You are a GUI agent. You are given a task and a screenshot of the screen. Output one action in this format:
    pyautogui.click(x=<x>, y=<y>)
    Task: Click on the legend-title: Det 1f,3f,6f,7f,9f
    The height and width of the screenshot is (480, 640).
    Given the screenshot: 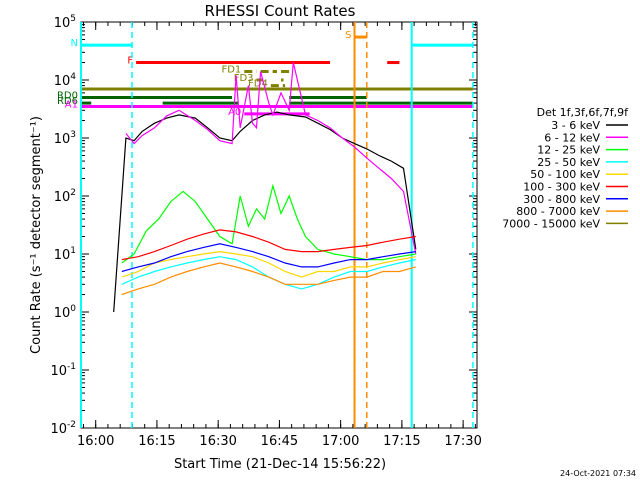 What is the action you would take?
    pyautogui.click(x=583, y=112)
    